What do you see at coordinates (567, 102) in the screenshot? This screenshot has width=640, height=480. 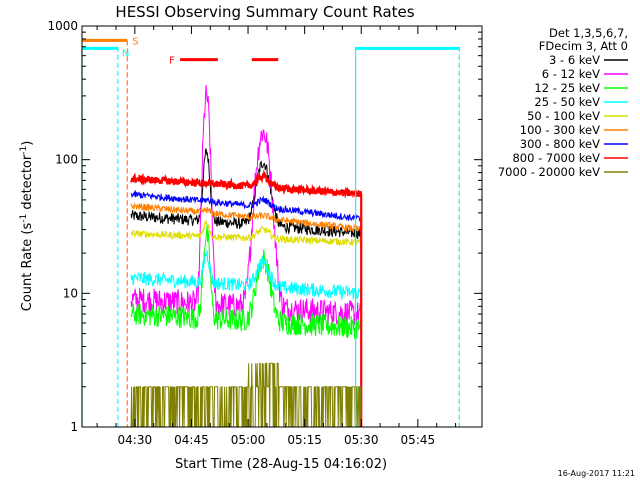 I see `legend-label: 25 - 50 keV` at bounding box center [567, 102].